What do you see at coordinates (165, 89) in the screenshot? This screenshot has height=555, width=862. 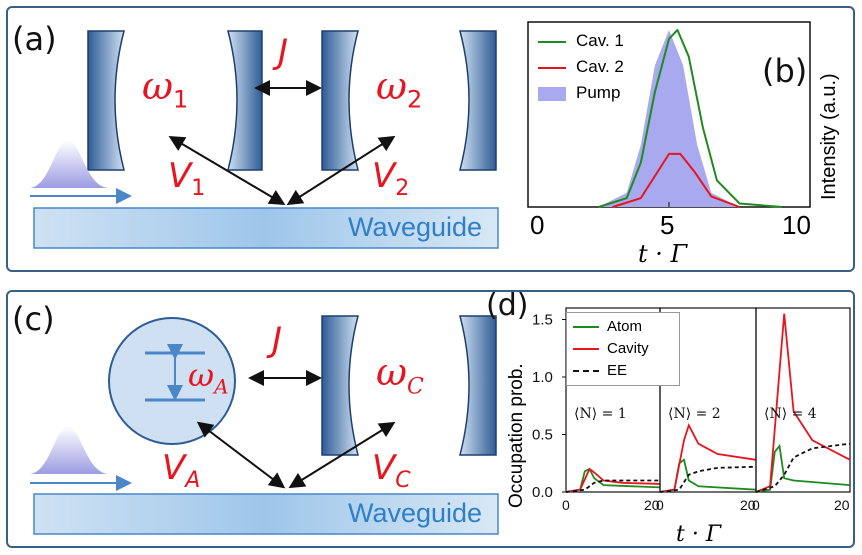 I see `omega1-label: ω1` at bounding box center [165, 89].